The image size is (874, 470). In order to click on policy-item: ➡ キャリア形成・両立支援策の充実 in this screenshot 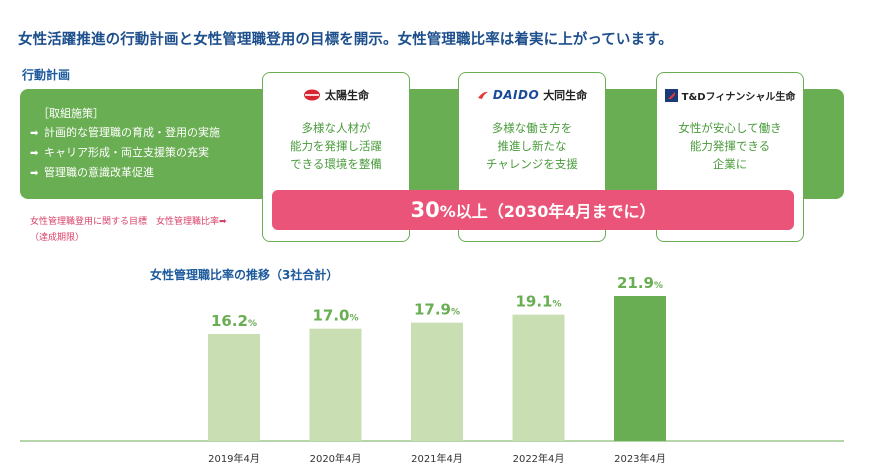, I will do `click(125, 153)`.